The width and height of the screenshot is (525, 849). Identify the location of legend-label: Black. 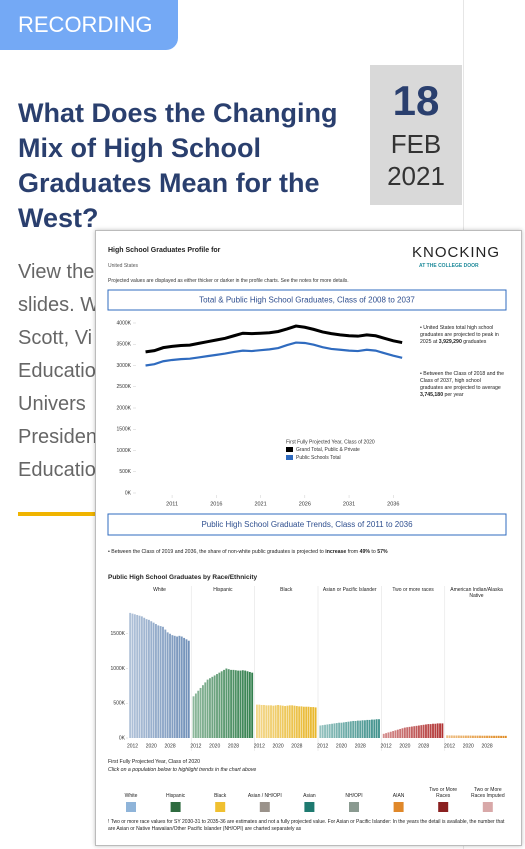
(220, 796).